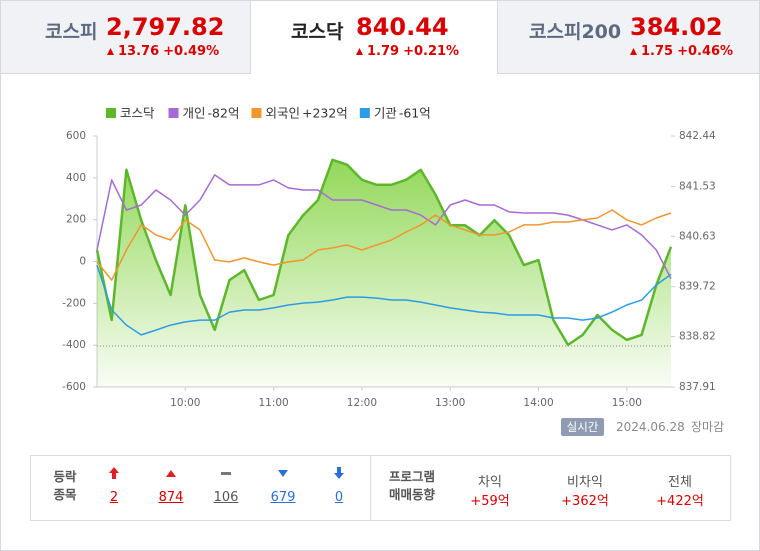 The image size is (760, 551). What do you see at coordinates (627, 403) in the screenshot?
I see `x-tick-label: 15:00` at bounding box center [627, 403].